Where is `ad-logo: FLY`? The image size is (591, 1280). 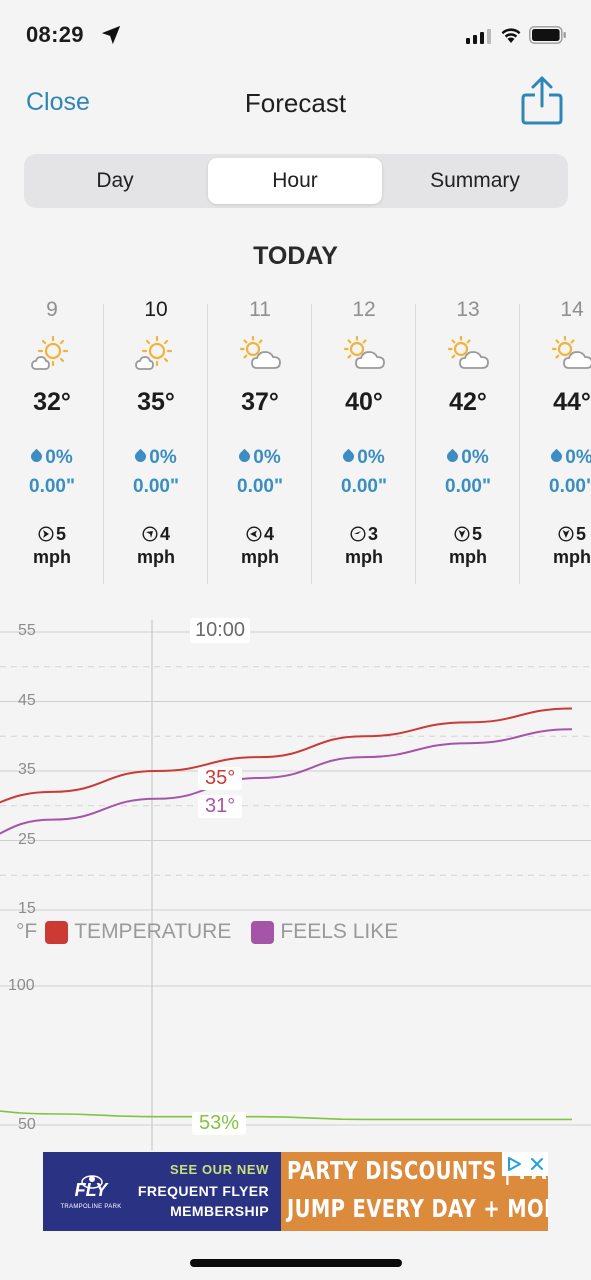
ad-logo: FLY is located at coordinates (91, 1190).